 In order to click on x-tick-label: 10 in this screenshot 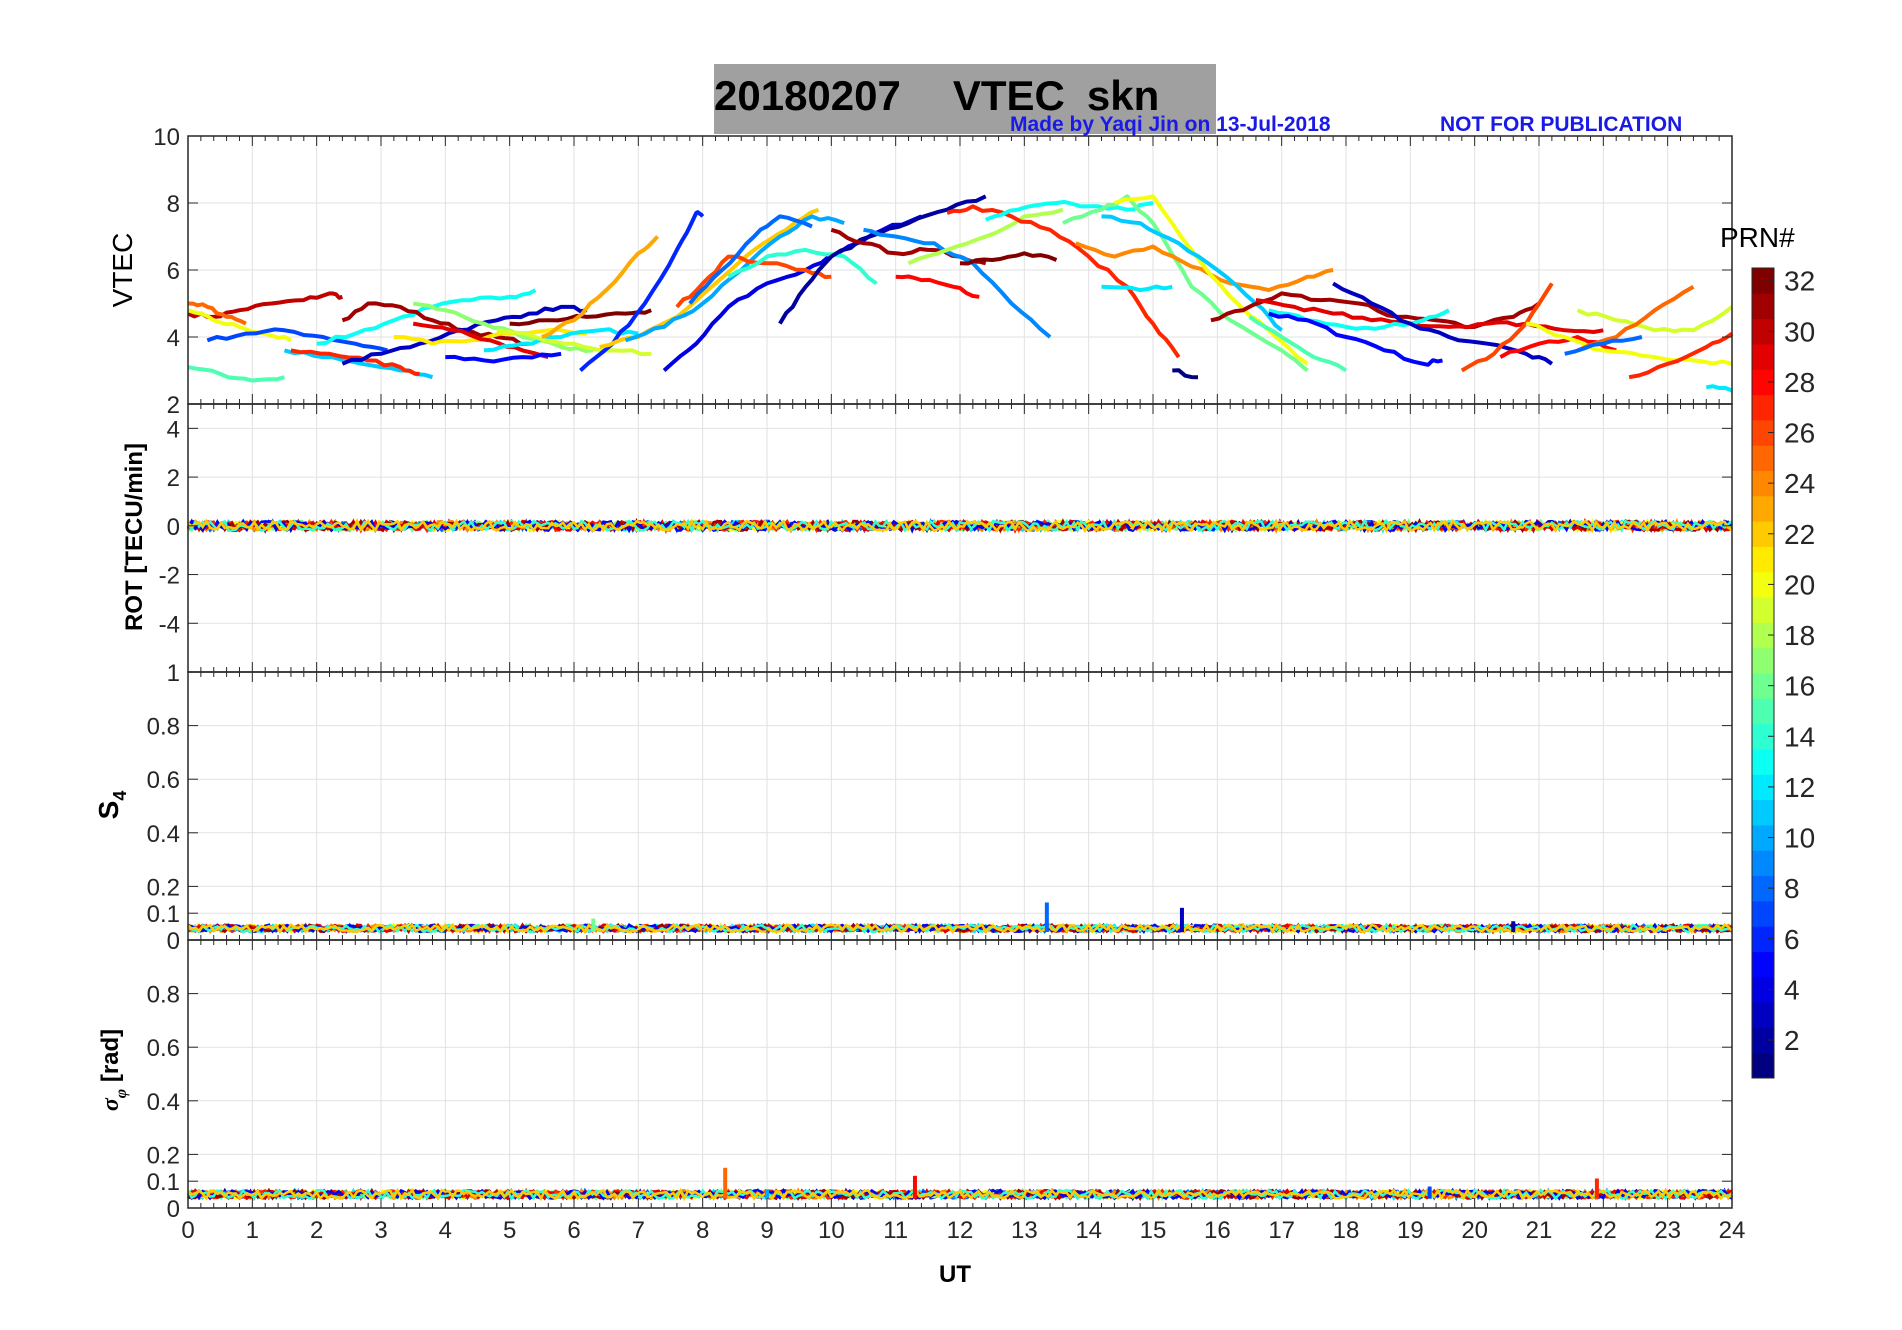, I will do `click(831, 1230)`.